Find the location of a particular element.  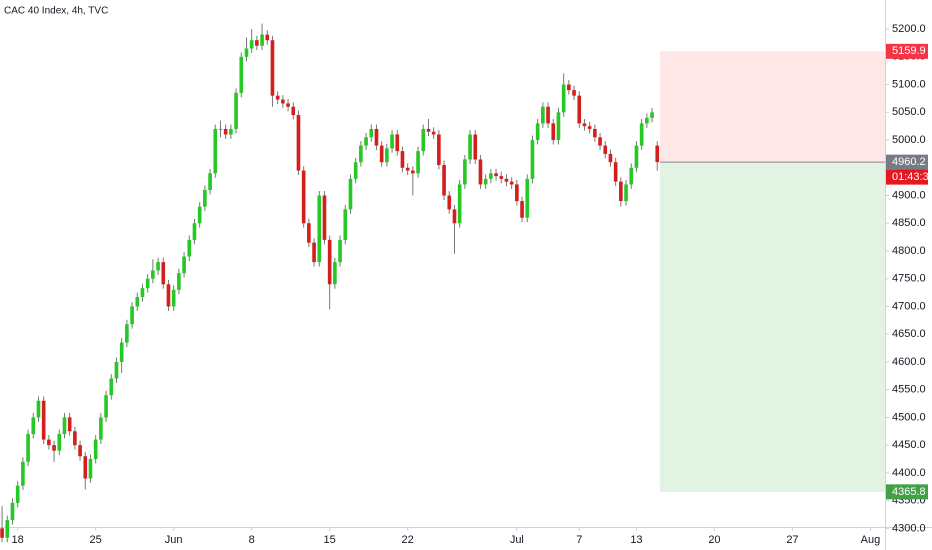

x-tick-label: 18 is located at coordinates (18, 540).